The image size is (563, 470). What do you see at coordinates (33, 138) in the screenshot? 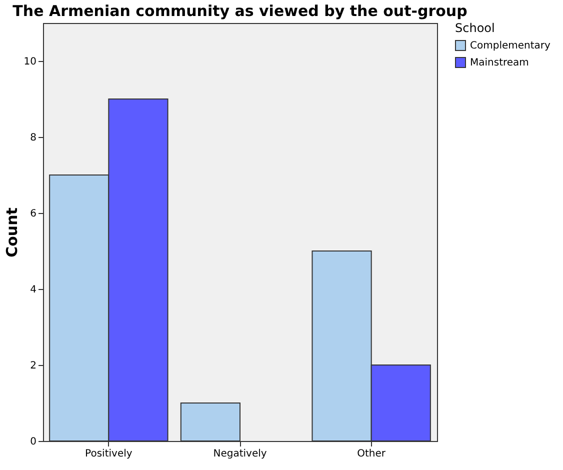
I see `y-tick-label: 8` at bounding box center [33, 138].